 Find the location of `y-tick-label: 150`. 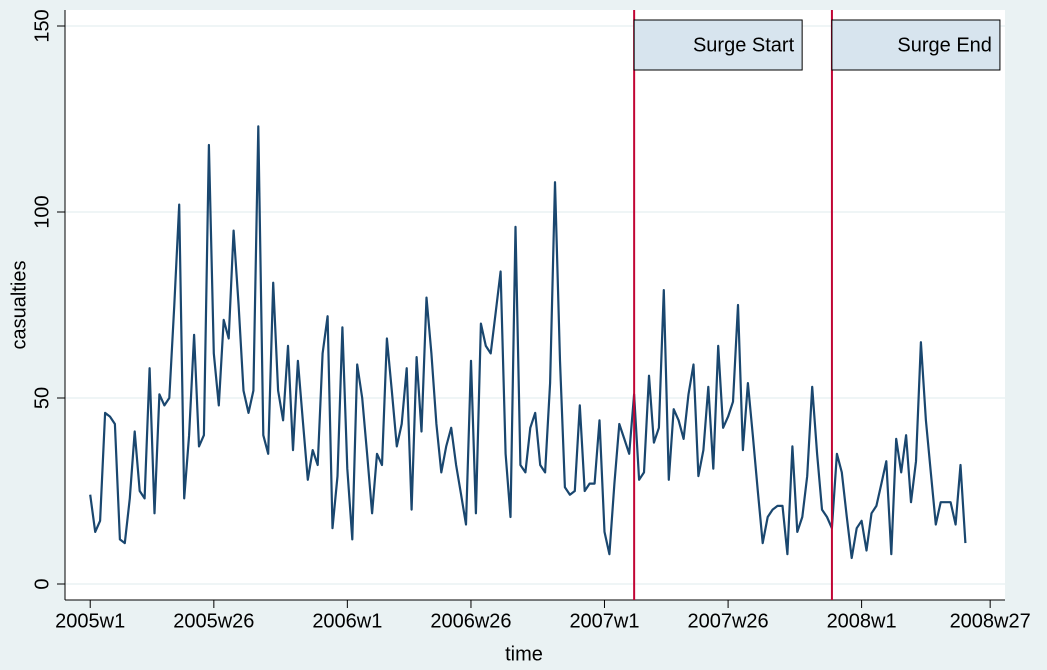

y-tick-label: 150 is located at coordinates (42, 25).